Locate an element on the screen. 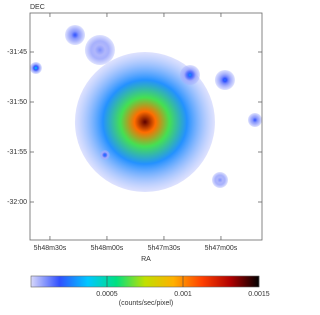 This screenshot has height=315, width=320. y-tick-label: -31:45 is located at coordinates (17, 52).